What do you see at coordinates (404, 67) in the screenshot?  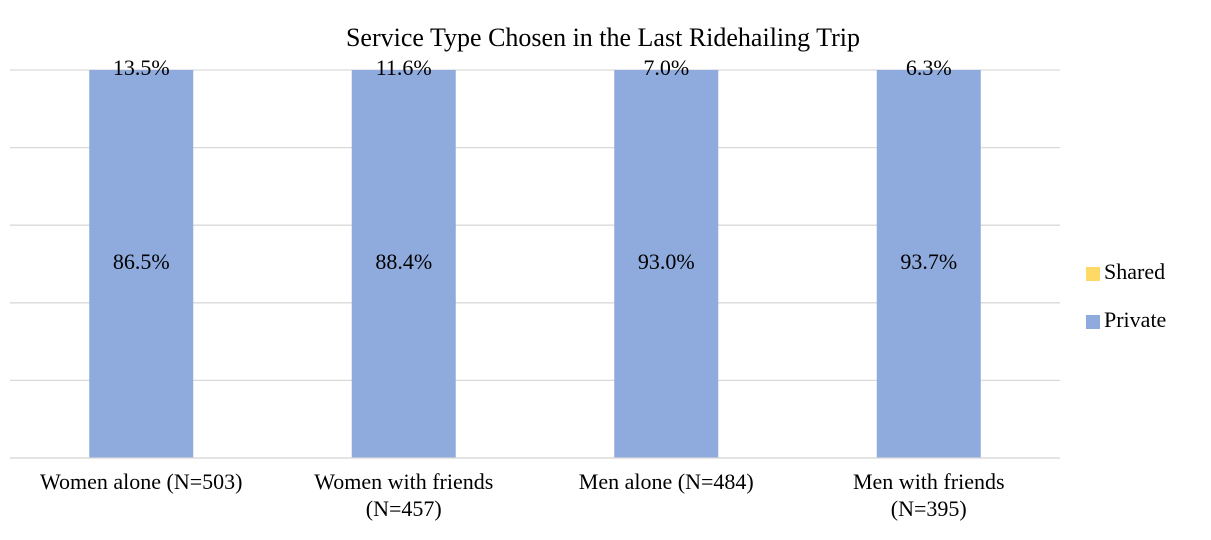 I see `data-label: 11.6%` at bounding box center [404, 67].